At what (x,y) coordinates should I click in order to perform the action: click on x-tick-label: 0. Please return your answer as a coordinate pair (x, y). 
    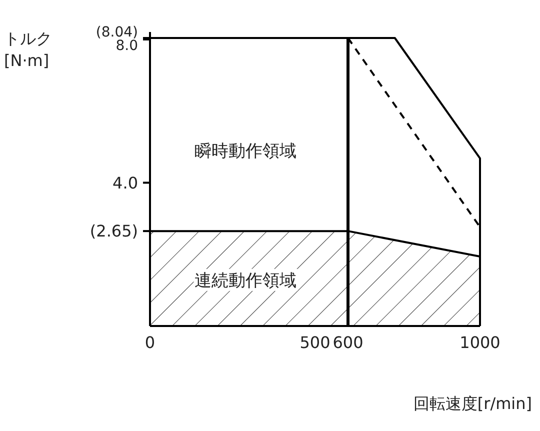
    Looking at the image, I should click on (150, 342).